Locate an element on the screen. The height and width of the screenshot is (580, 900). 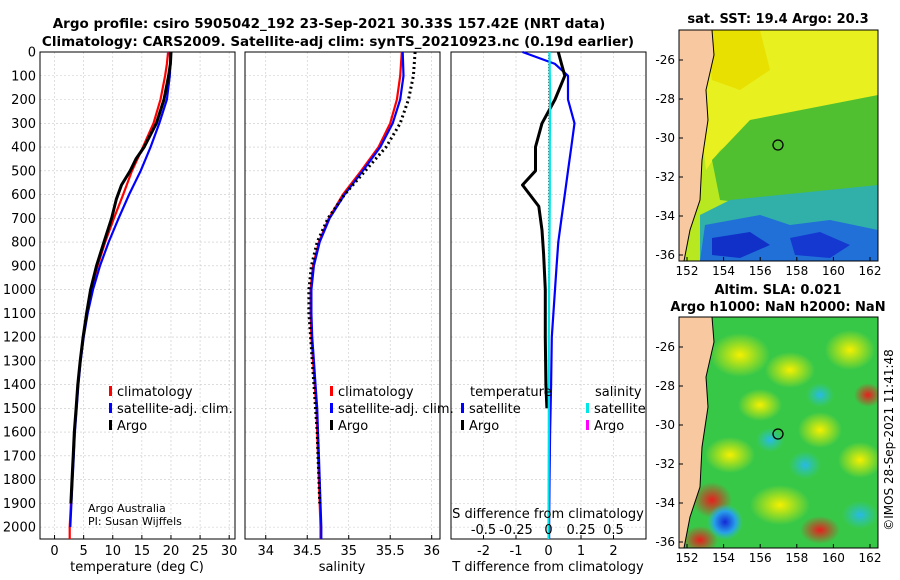
salinity-x-ticks: 34 34.5 35 35.5 36 is located at coordinates (348, 551).